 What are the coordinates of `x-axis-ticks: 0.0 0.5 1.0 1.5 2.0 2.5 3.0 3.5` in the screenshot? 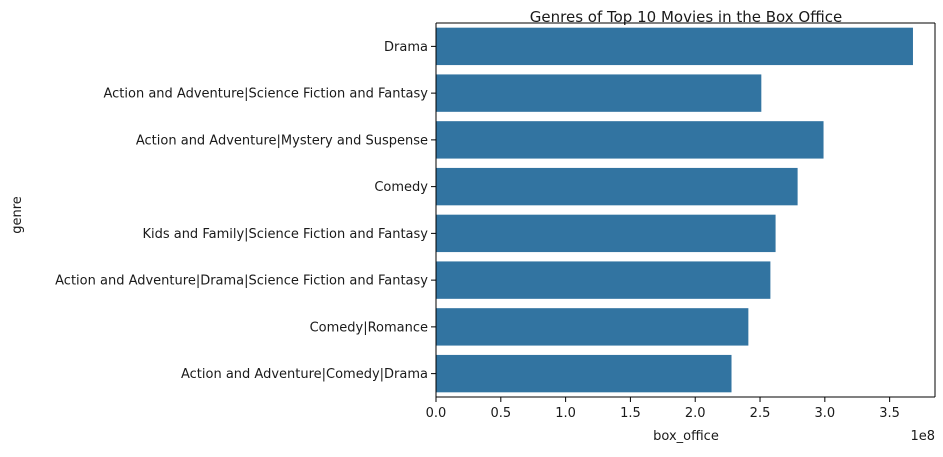 It's located at (663, 409).